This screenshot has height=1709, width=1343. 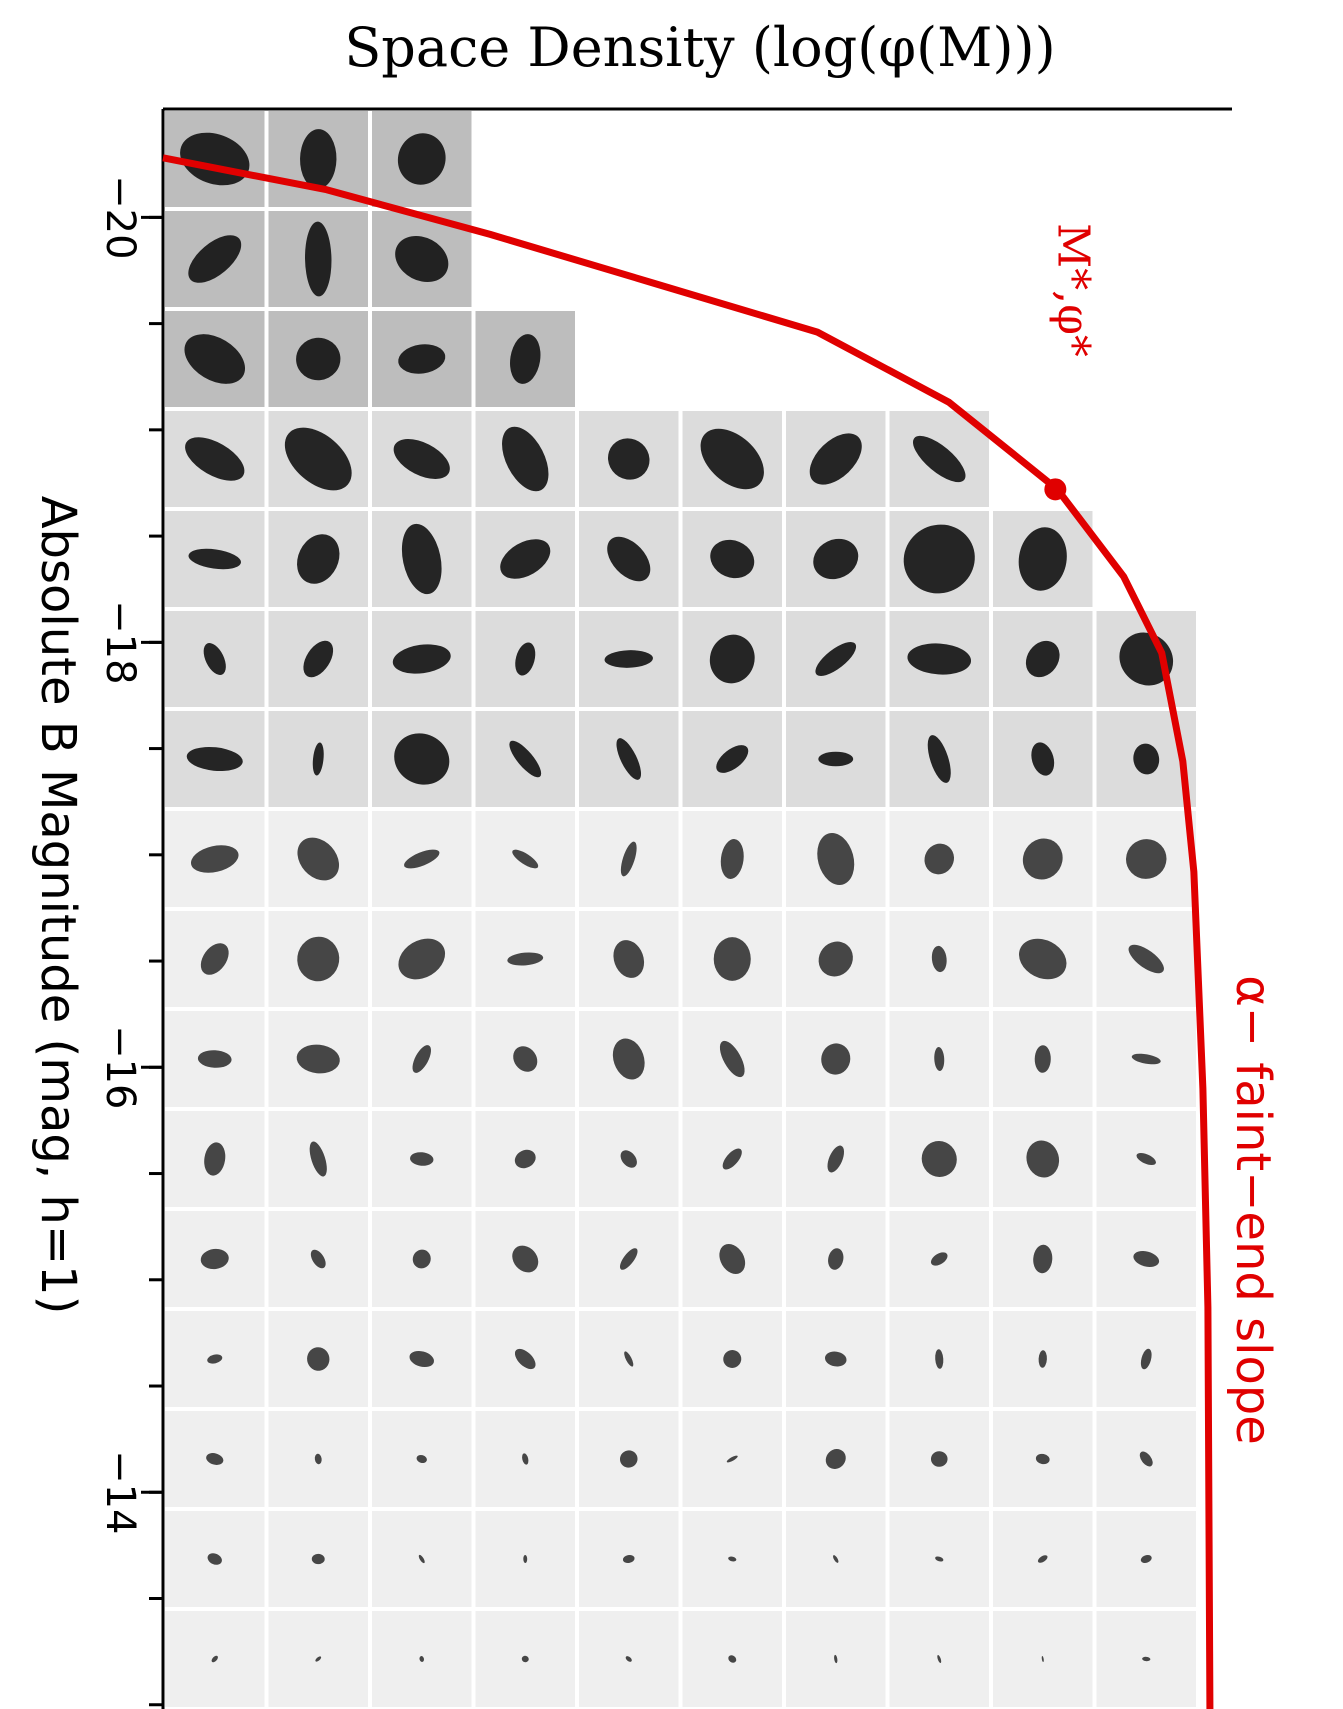 I want to click on y-tick-label: −18, so click(x=120, y=642).